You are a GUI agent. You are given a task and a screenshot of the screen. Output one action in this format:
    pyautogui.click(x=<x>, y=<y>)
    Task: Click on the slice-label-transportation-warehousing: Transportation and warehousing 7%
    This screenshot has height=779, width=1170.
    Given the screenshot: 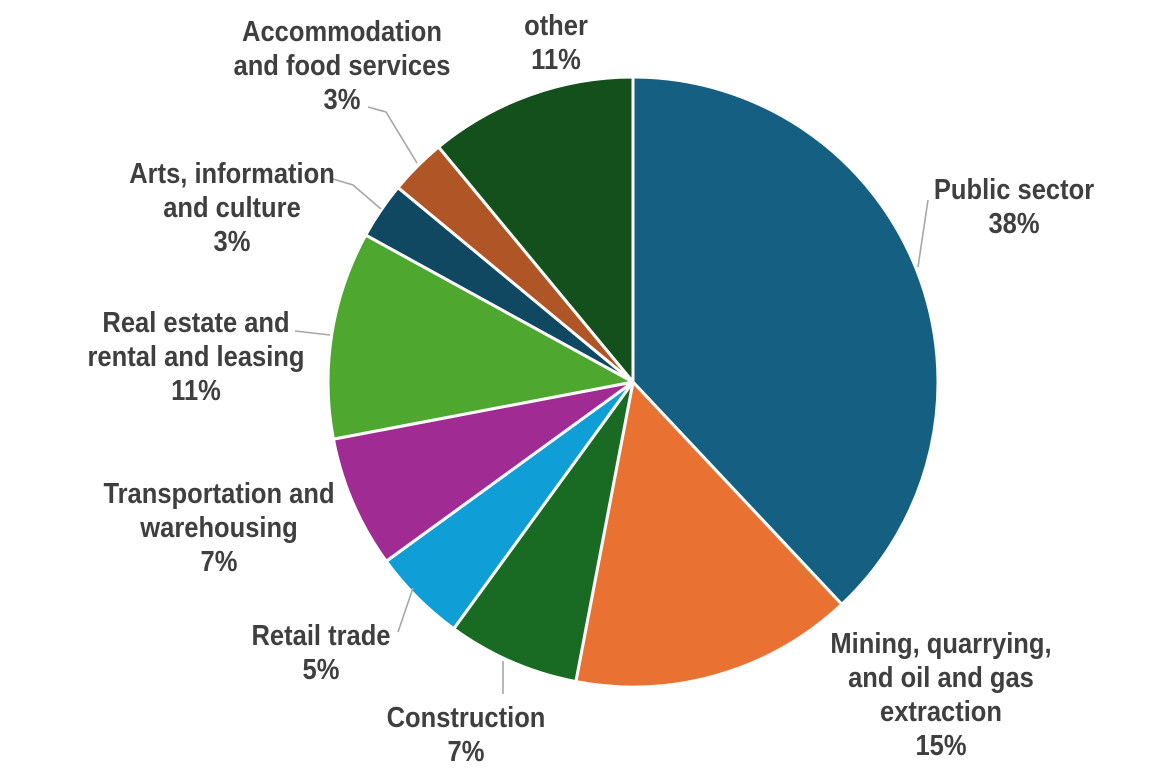 What is the action you would take?
    pyautogui.click(x=218, y=528)
    